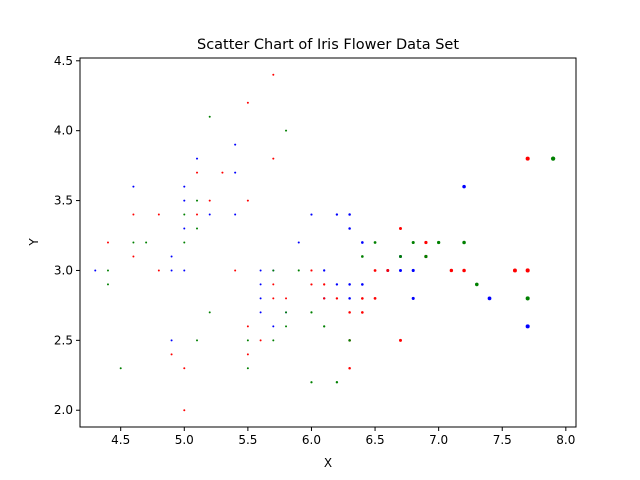  I want to click on x-tick-label: 8.0, so click(565, 440).